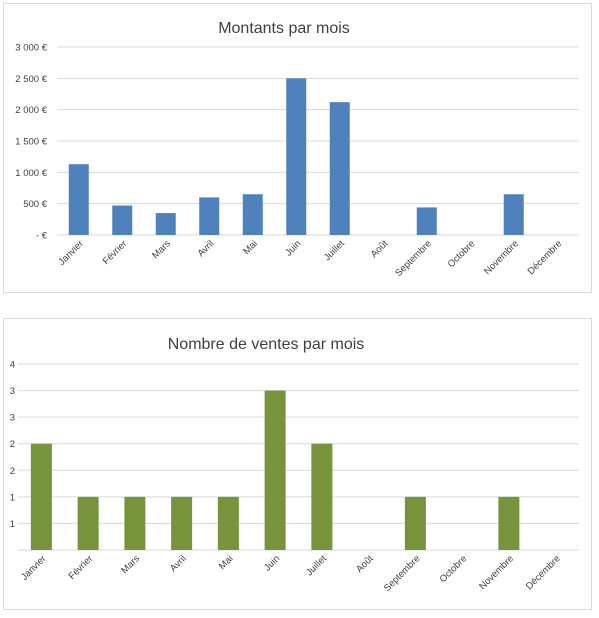 This screenshot has height=618, width=599. Describe the element at coordinates (35, 204) in the screenshot. I see `y-tick-label: 500 €` at that location.